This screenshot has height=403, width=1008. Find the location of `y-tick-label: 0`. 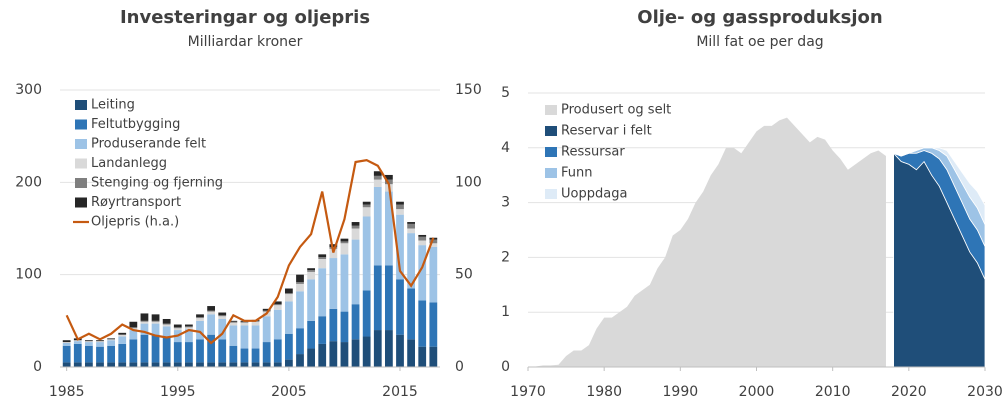

y-tick-label: 0 is located at coordinates (505, 367).